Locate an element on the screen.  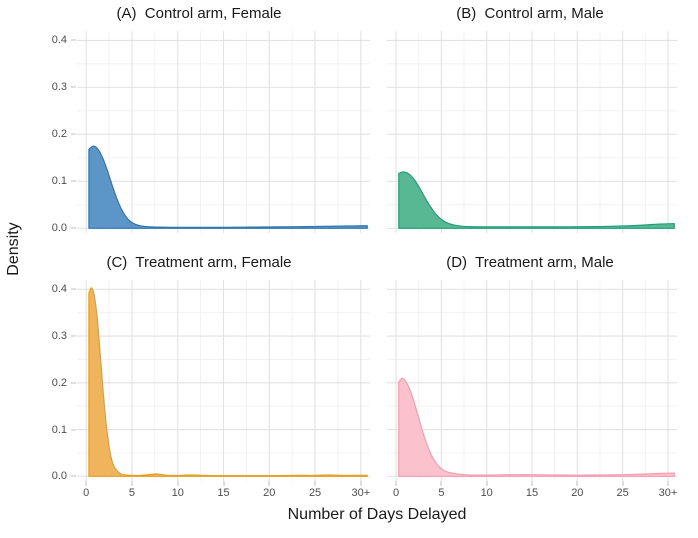
y-axis-ticks-bottom-row: 0.0 0.1 0.2 0.3 0.4 is located at coordinates (56, 381).